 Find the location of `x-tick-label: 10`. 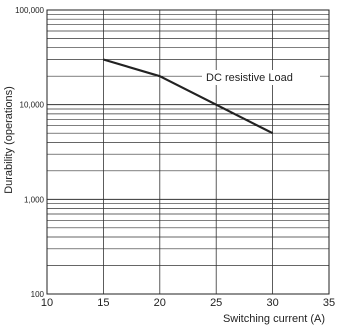

x-tick-label: 10 is located at coordinates (47, 303).